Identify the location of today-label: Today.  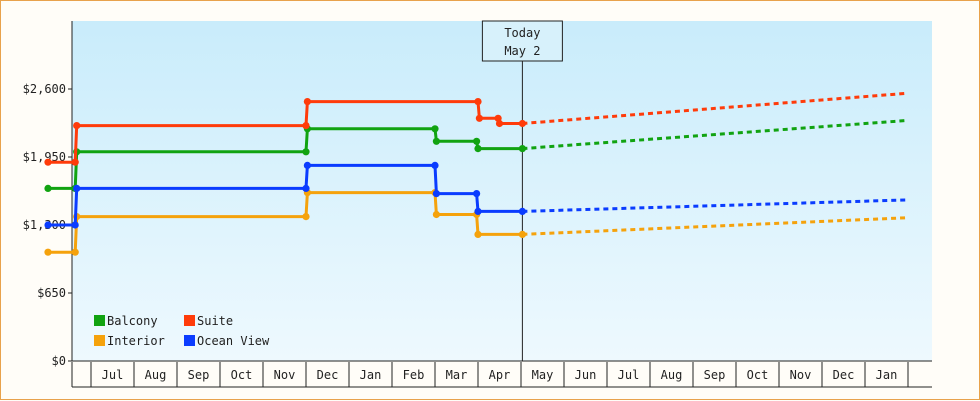
(522, 33).